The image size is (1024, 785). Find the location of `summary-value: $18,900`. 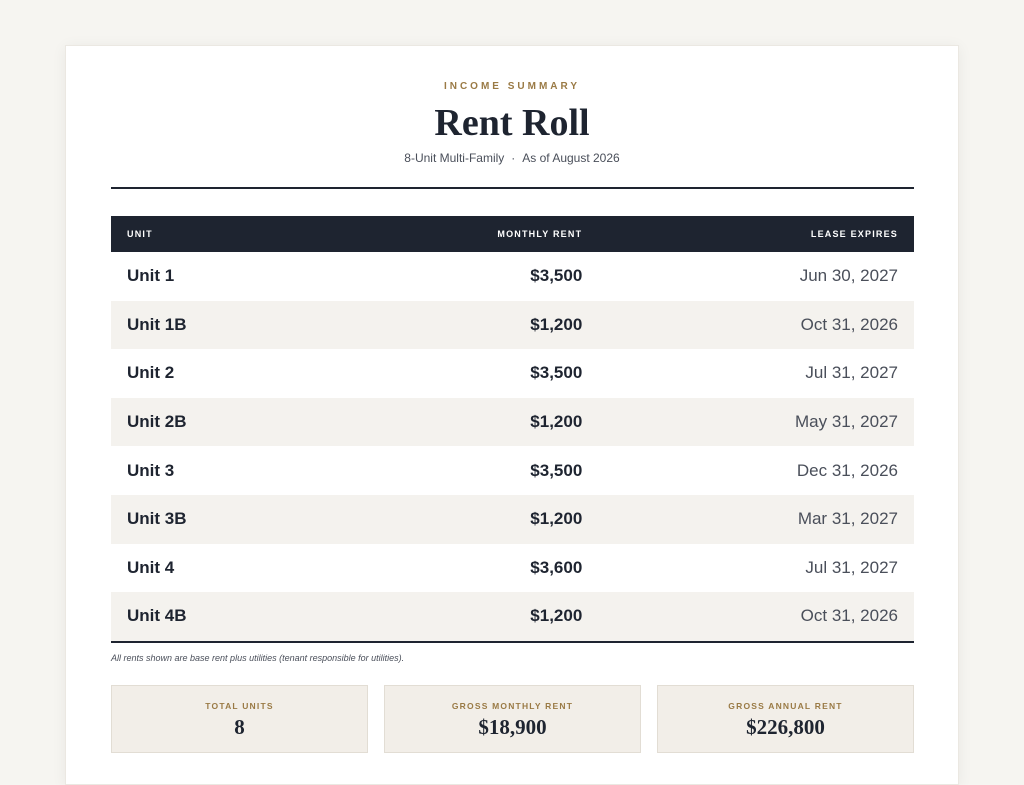

summary-value: $18,900 is located at coordinates (512, 727).